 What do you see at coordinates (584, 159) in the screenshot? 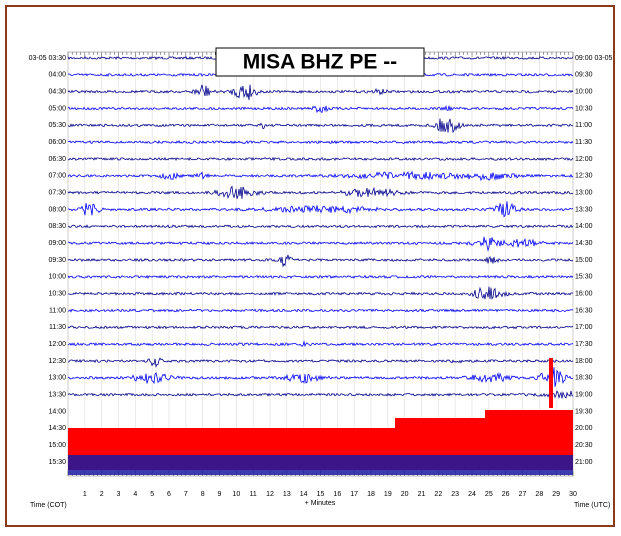
I see `right-tick-label: 12:00` at bounding box center [584, 159].